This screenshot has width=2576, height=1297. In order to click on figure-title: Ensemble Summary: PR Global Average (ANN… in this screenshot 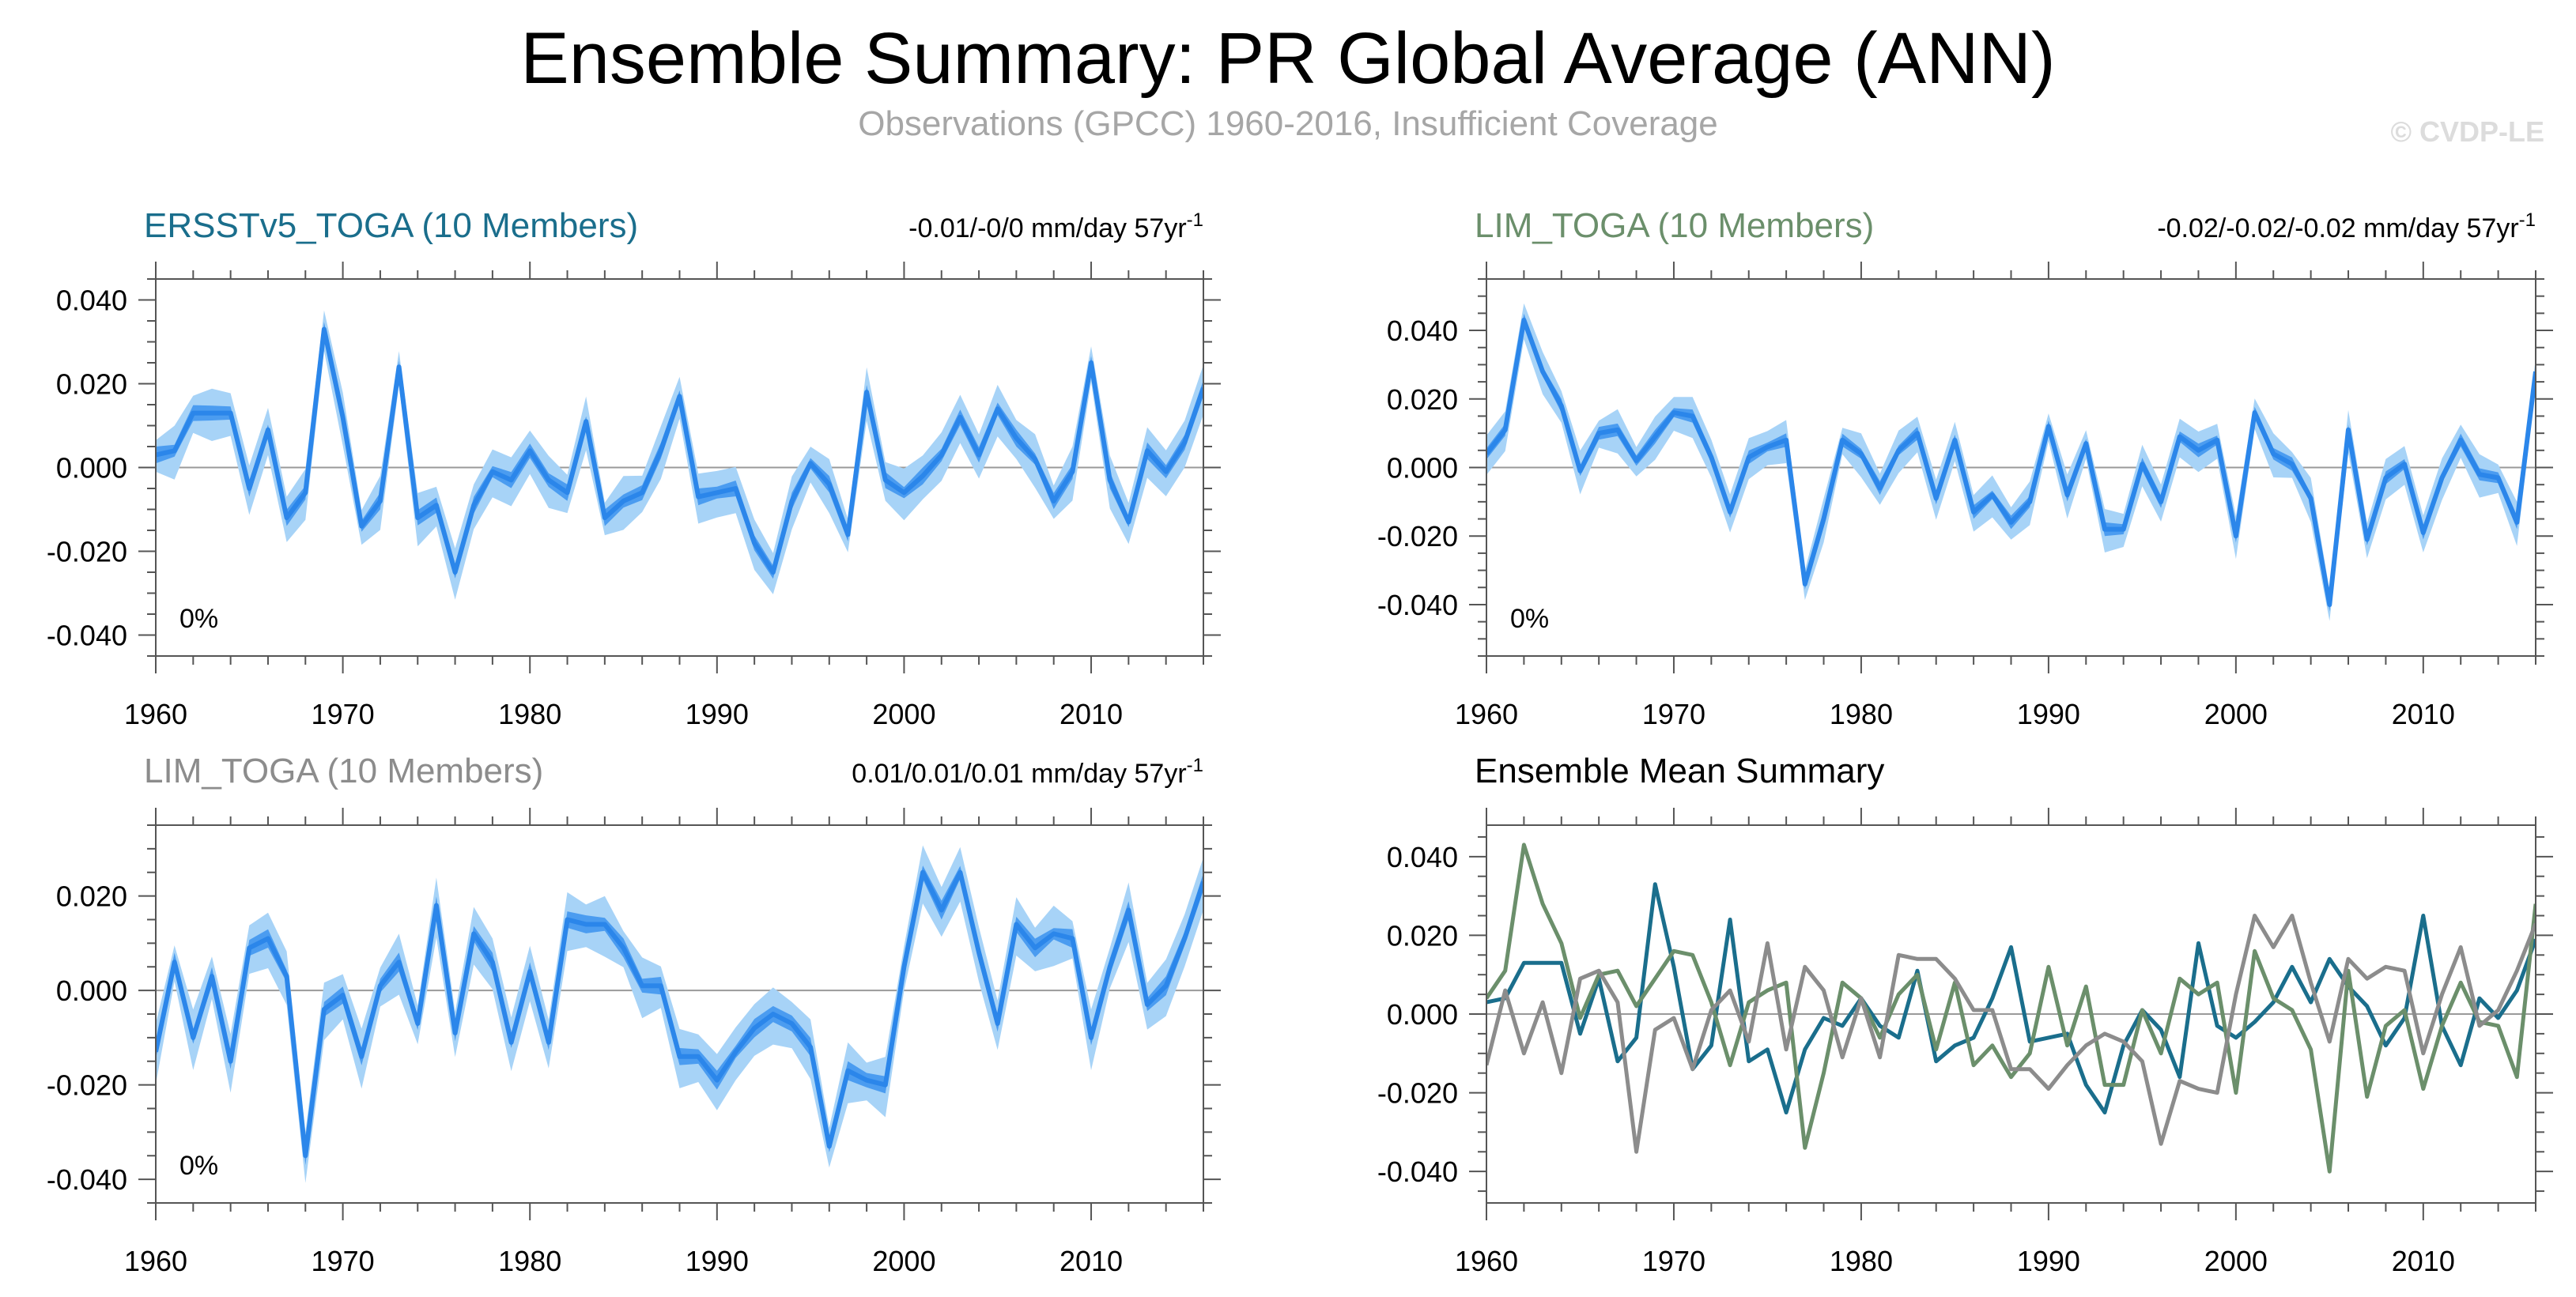, I will do `click(1288, 59)`.